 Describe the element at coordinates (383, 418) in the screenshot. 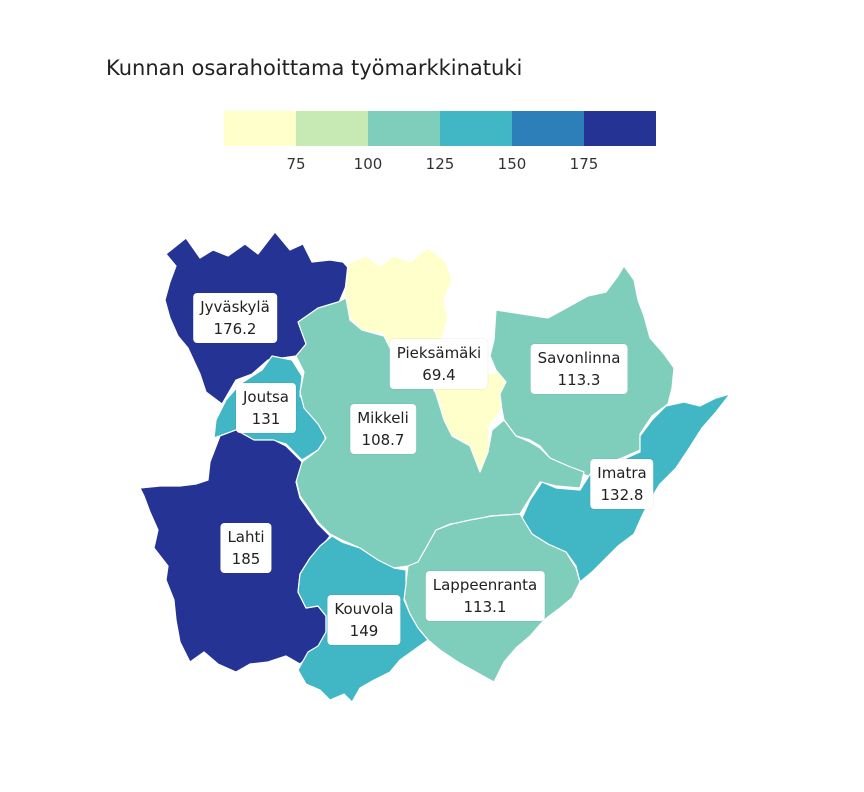

I see `label-name: Mikkeli` at that location.